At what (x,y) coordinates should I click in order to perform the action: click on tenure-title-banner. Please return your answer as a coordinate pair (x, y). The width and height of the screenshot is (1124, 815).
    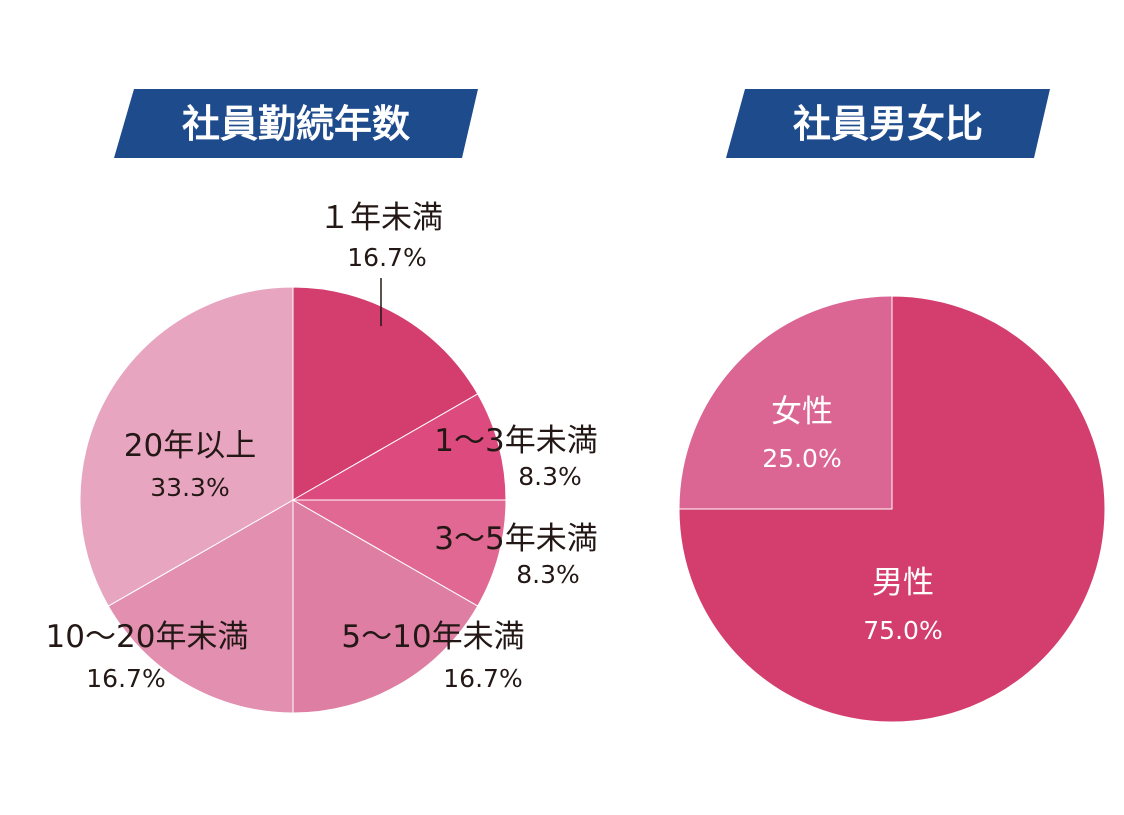
    Looking at the image, I should click on (296, 123).